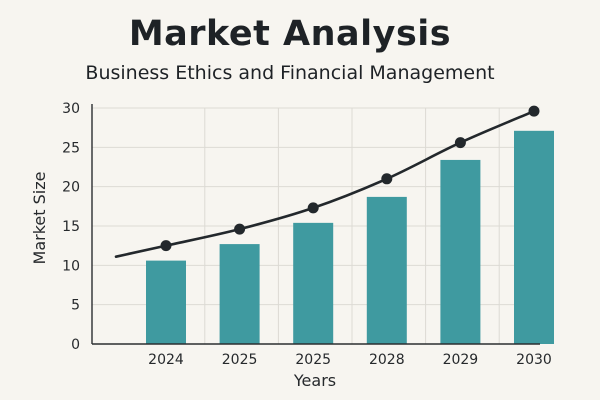 The width and height of the screenshot is (600, 400). What do you see at coordinates (166, 360) in the screenshot?
I see `x-tick-label: 2024` at bounding box center [166, 360].